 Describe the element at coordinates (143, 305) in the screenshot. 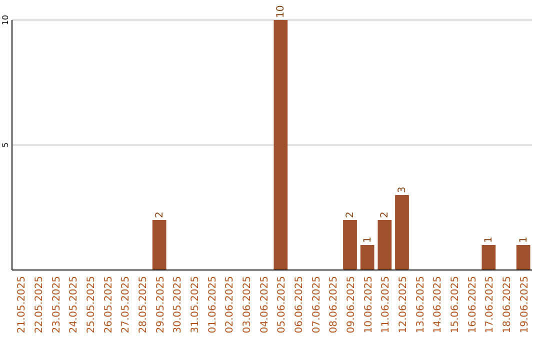

I see `x-tick-label: 28.05.2025` at that location.